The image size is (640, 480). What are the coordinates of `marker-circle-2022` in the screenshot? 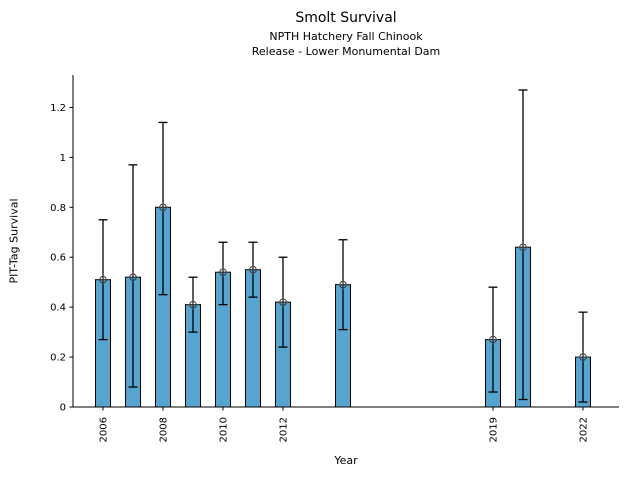 It's located at (583, 357).